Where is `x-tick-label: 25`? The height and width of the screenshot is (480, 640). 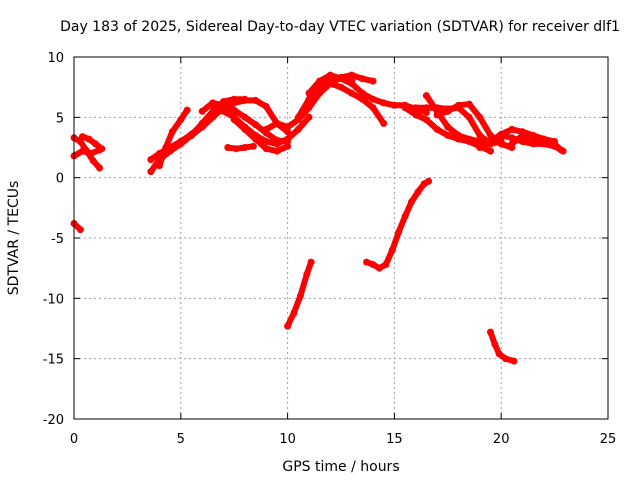
x-tick-label: 25 is located at coordinates (608, 439).